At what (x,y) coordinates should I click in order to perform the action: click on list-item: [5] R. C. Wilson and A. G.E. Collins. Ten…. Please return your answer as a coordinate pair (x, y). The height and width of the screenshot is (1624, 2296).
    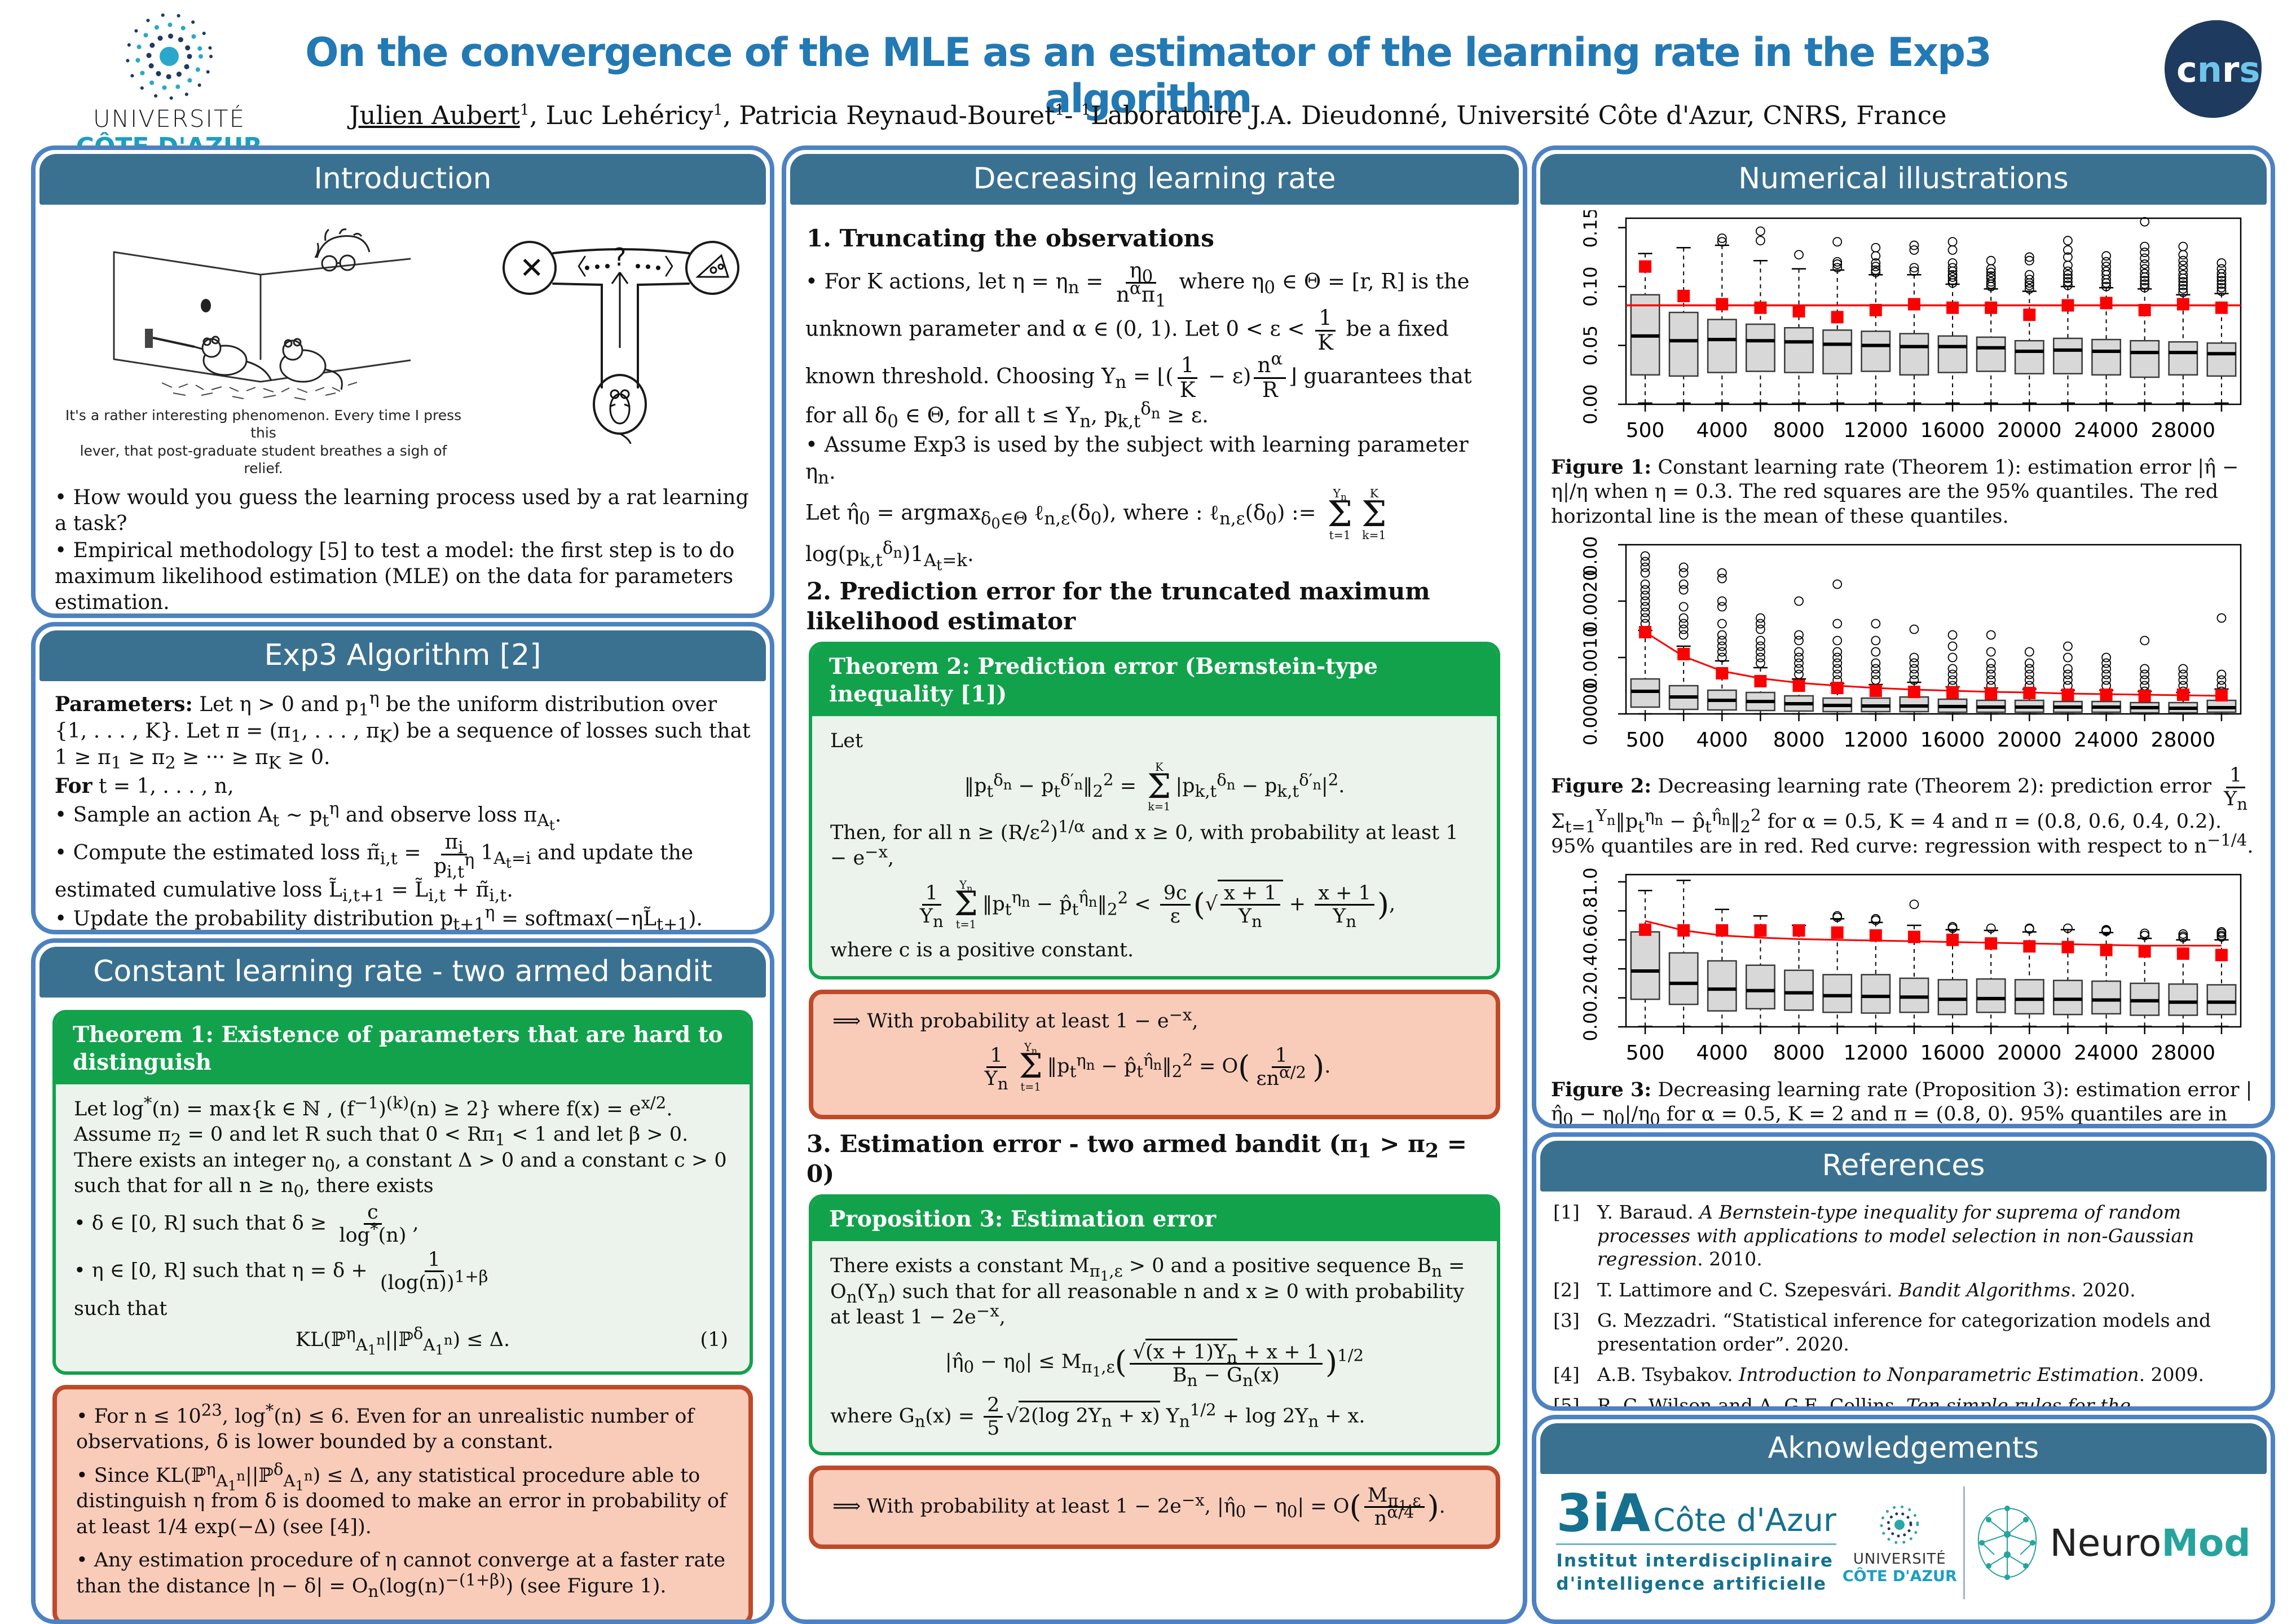
    Looking at the image, I should click on (1842, 1402).